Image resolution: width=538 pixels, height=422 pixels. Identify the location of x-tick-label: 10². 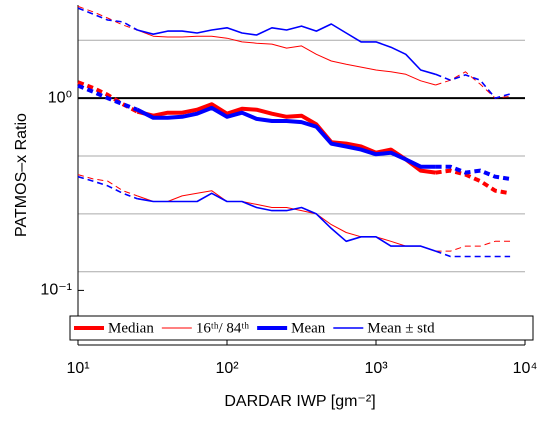
(227, 368).